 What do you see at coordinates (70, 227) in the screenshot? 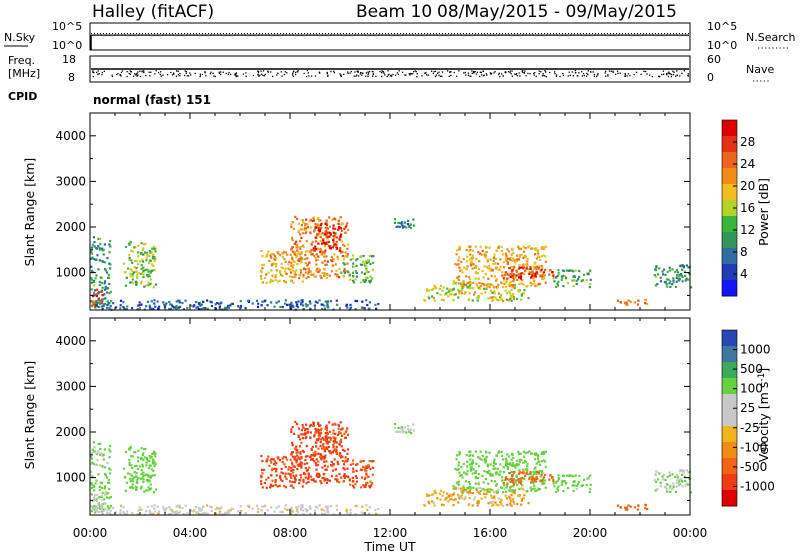
I see `range-tick-label: 2000` at bounding box center [70, 227].